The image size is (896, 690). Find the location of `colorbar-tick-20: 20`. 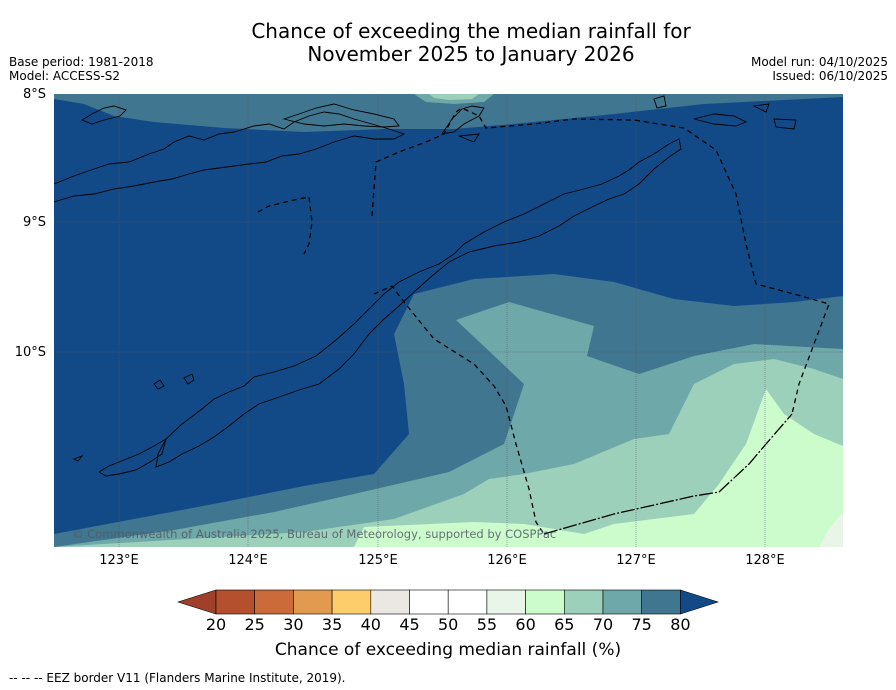

colorbar-tick-20: 20 is located at coordinates (216, 624).